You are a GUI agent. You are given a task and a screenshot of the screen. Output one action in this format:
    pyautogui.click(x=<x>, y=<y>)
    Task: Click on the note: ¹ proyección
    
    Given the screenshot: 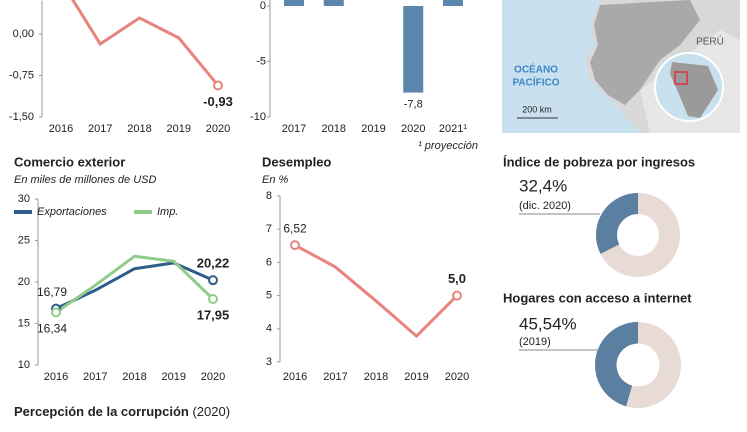 What is the action you would take?
    pyautogui.click(x=448, y=146)
    